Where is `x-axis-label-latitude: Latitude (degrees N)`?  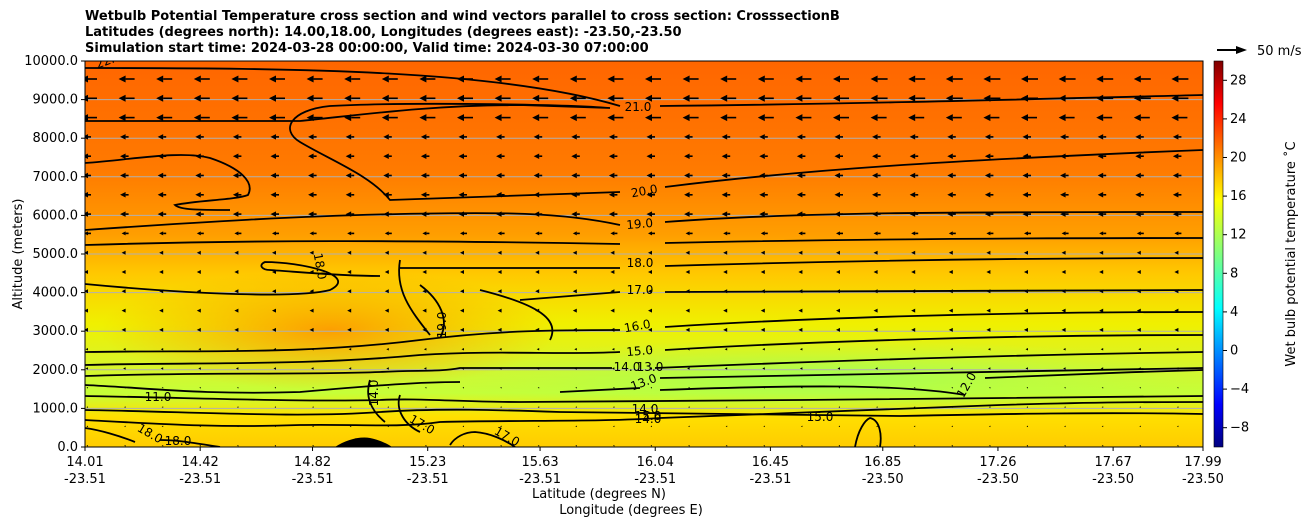 x-axis-label-latitude: Latitude (degrees N) is located at coordinates (599, 494).